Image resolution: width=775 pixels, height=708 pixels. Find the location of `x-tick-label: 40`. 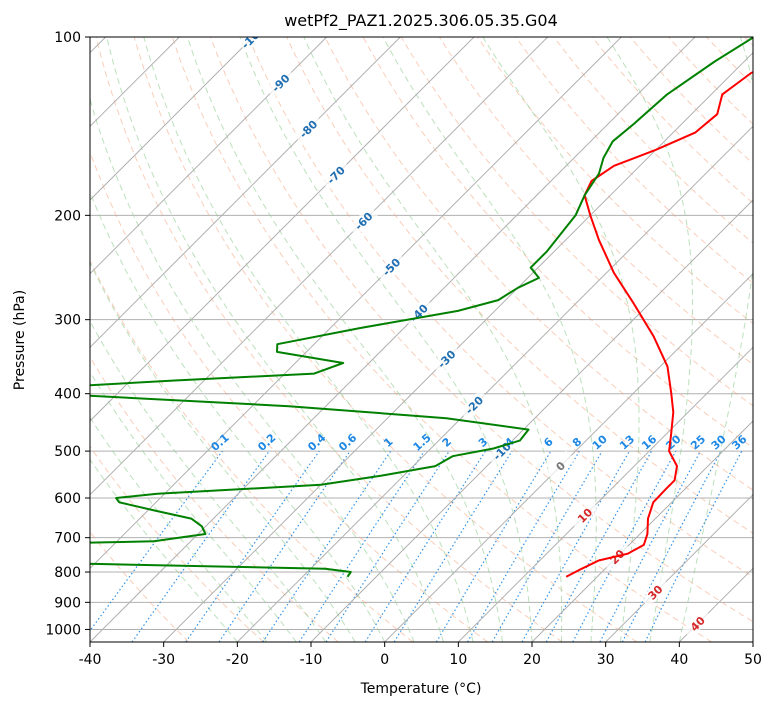

x-tick-label: 40 is located at coordinates (679, 660).